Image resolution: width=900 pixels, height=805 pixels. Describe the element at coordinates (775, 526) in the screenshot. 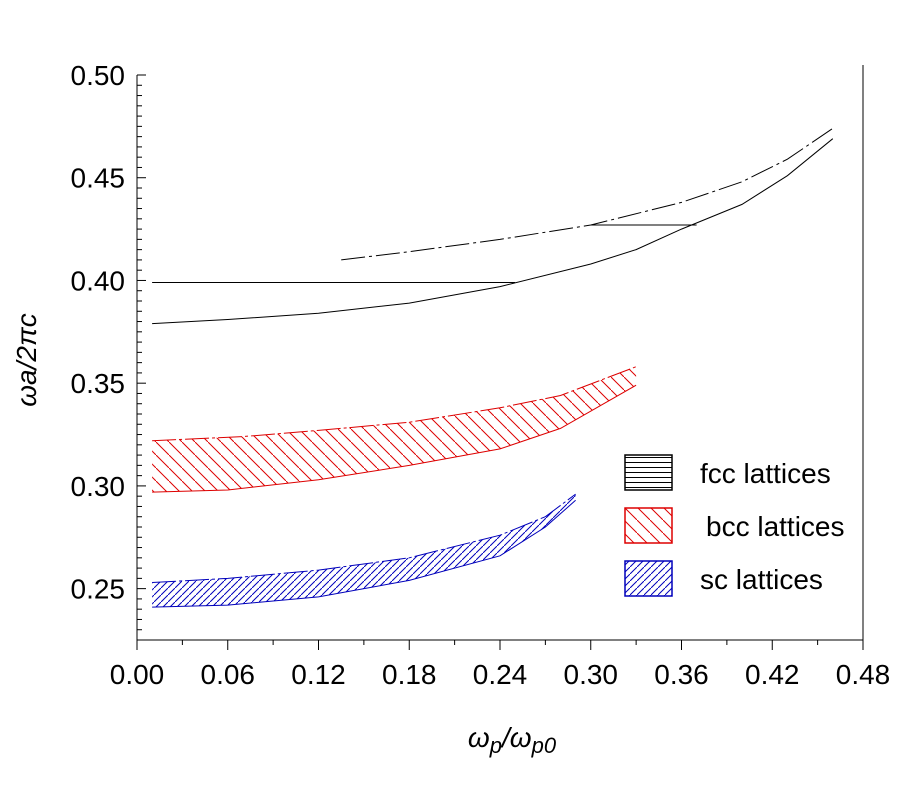

I see `bcc-legend-label: bcc lattices` at that location.